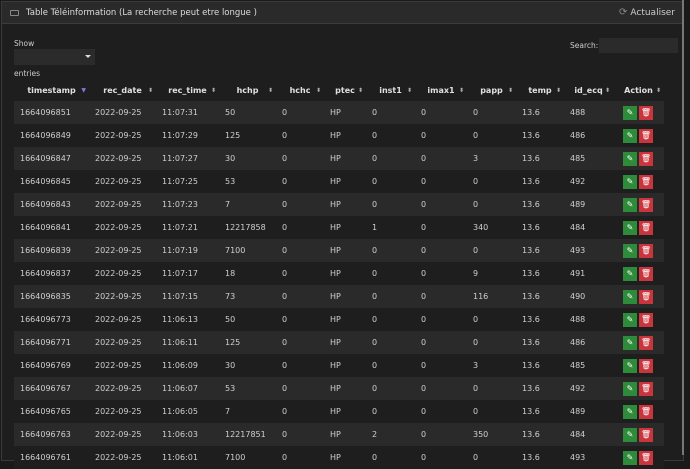 This screenshot has height=469, width=690. I want to click on column-header-rec_time: rec_time ⬍, so click(187, 90).